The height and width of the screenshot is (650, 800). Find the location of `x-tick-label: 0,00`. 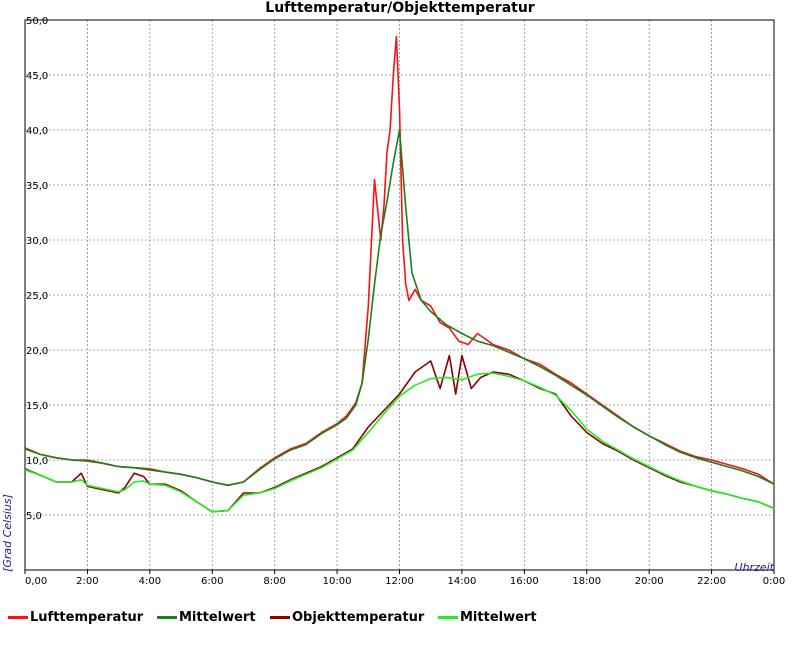

x-tick-label: 0,00 is located at coordinates (36, 581).